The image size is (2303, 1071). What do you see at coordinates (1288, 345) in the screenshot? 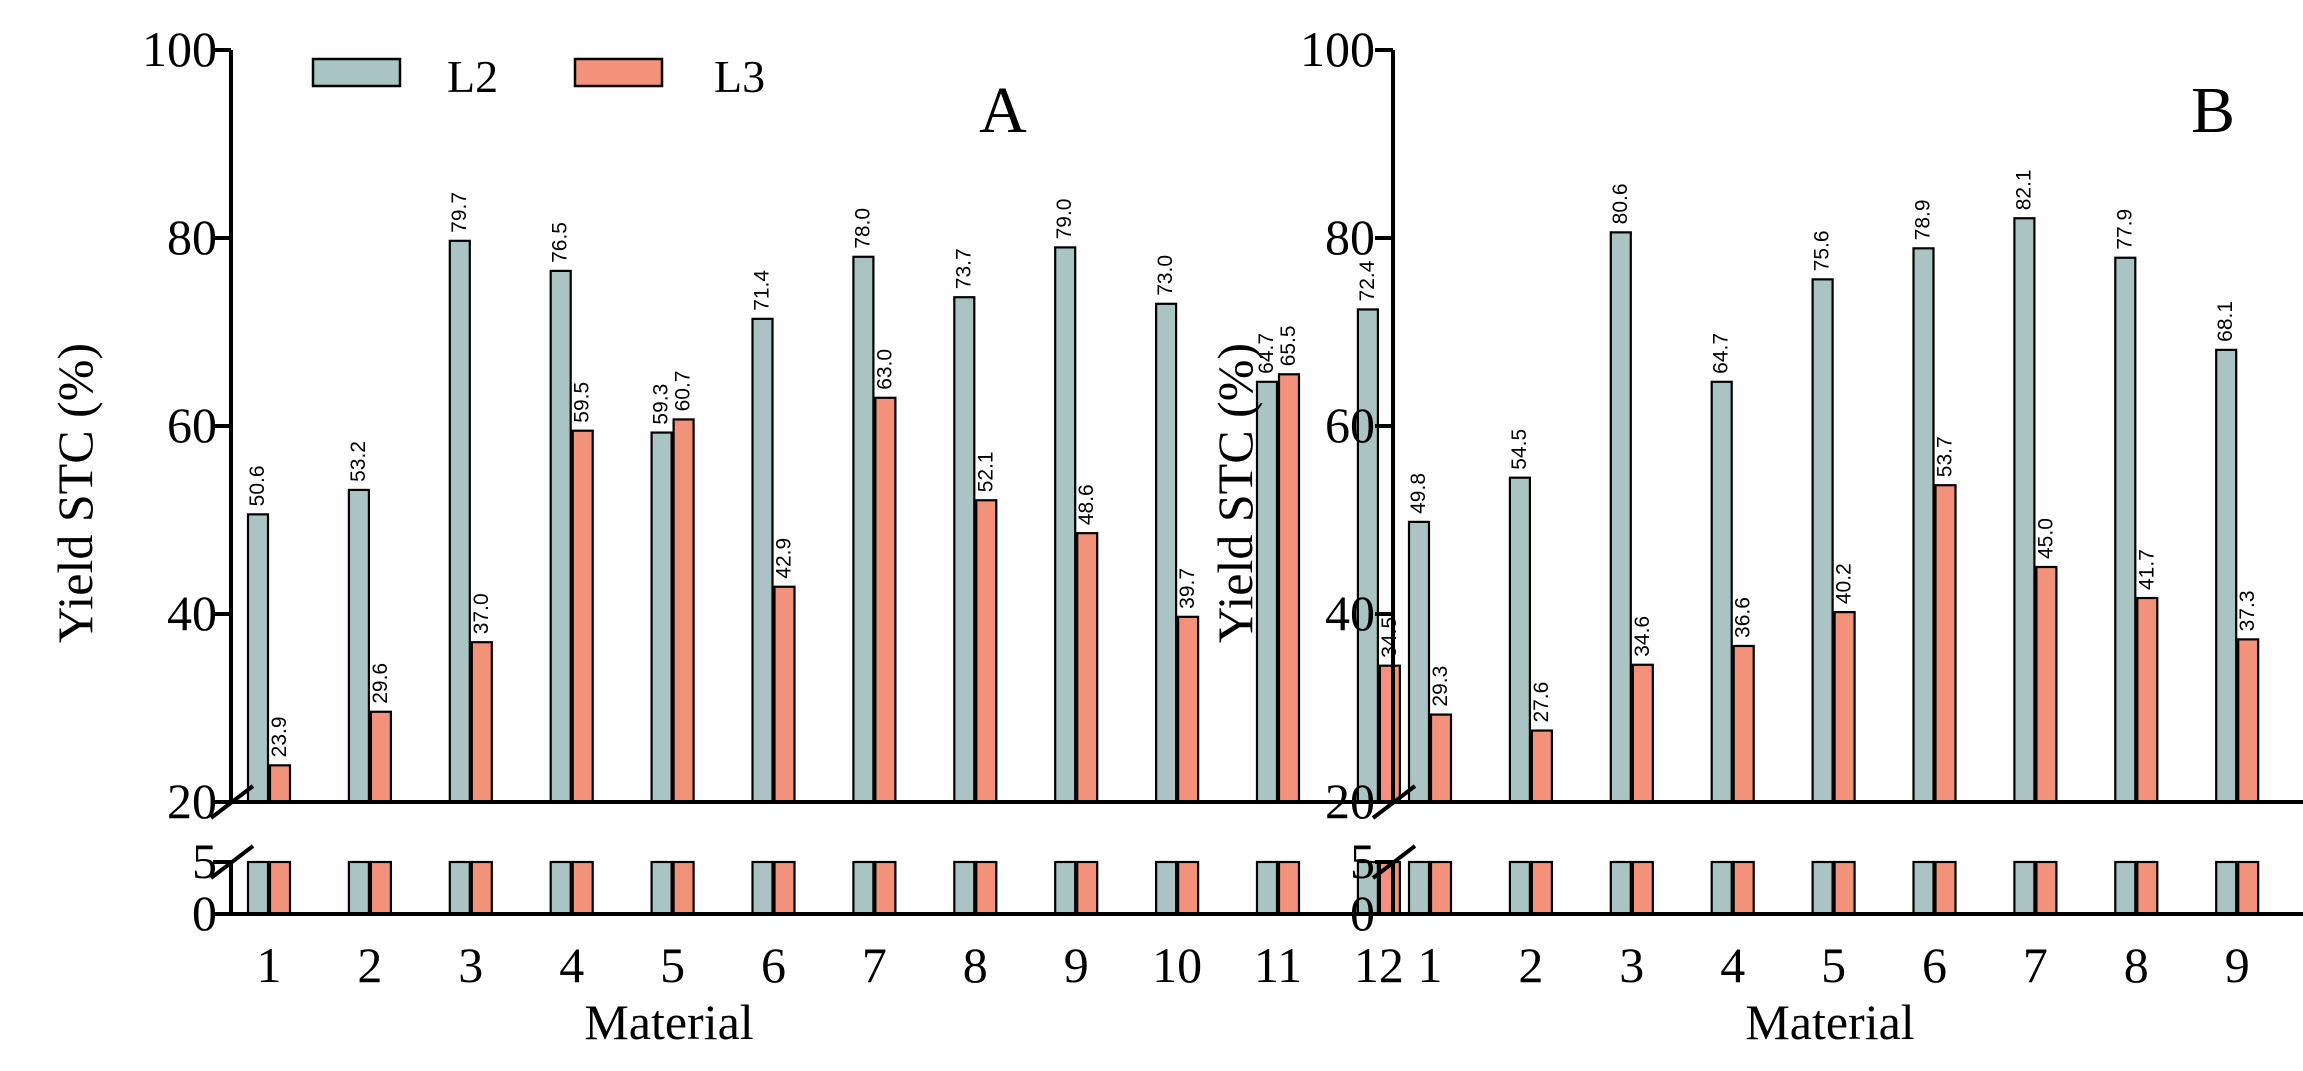
I see `value-label-l3-11: 65.5` at bounding box center [1288, 345].